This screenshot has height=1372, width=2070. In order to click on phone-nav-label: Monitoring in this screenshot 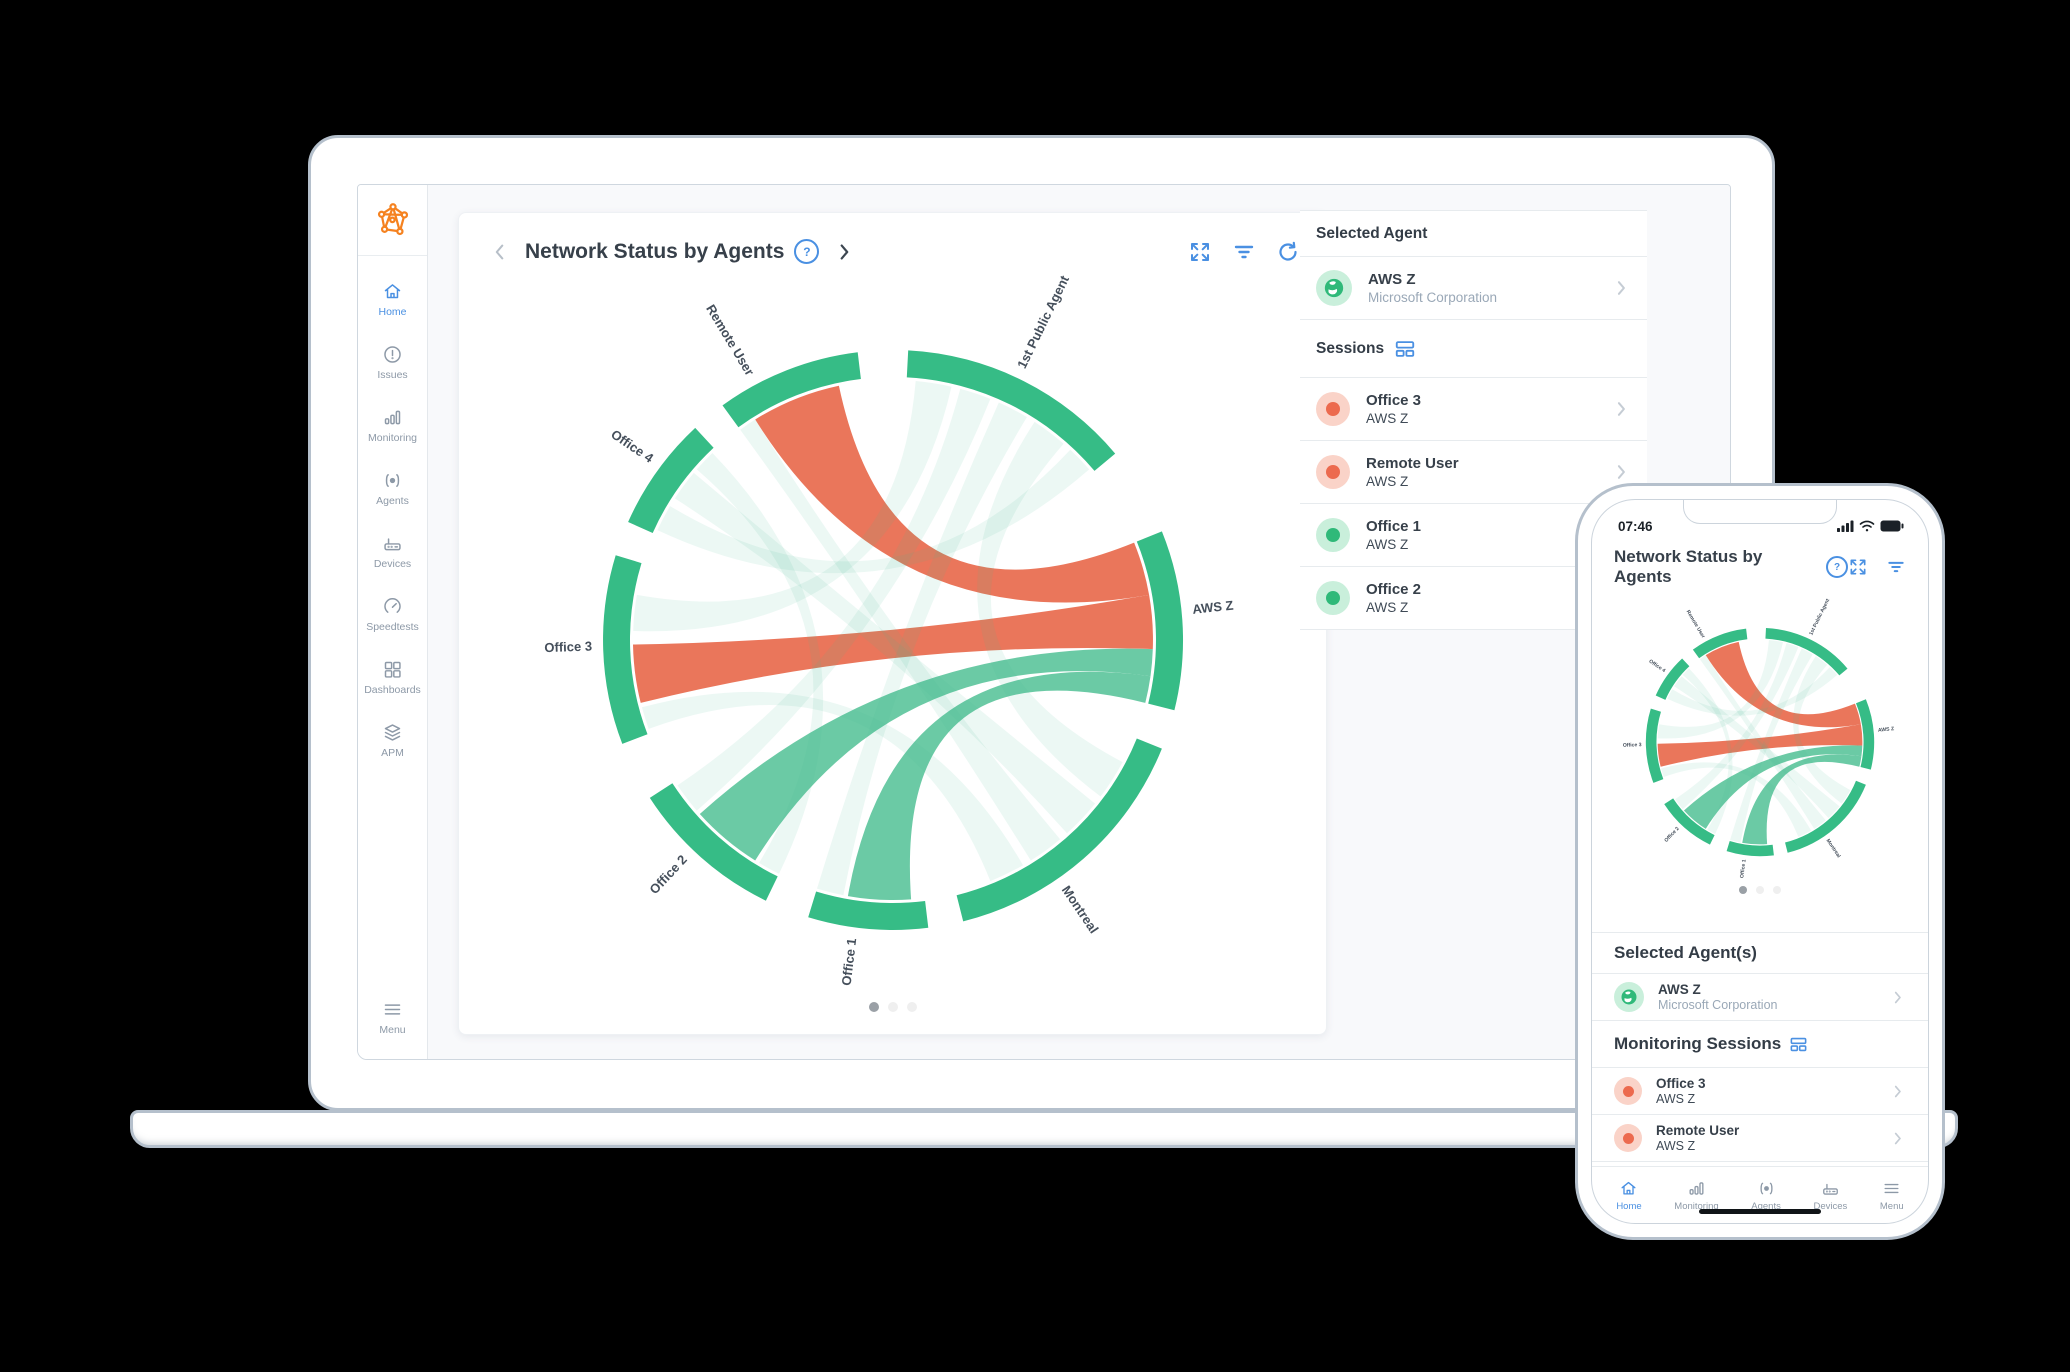, I will do `click(1696, 1206)`.